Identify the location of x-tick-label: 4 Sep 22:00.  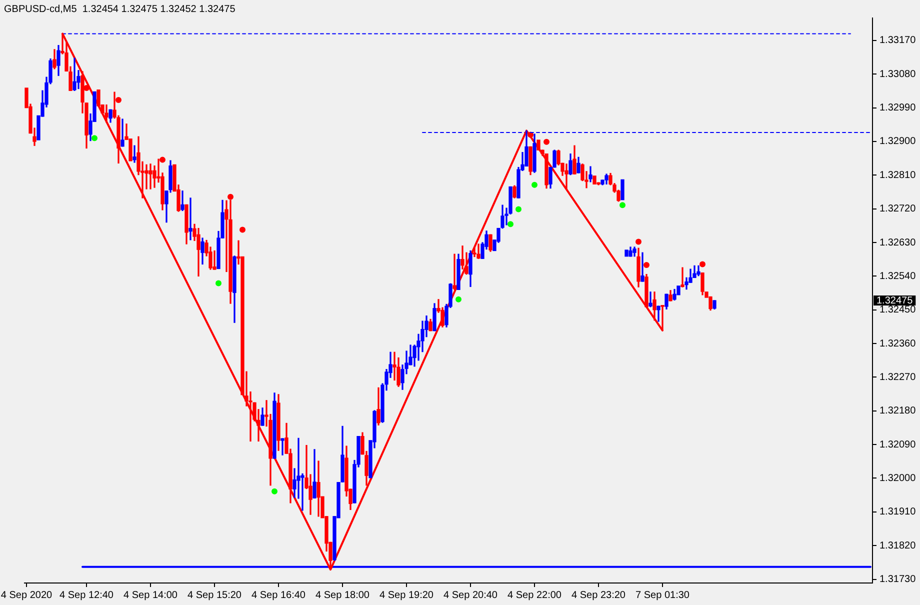
(535, 595).